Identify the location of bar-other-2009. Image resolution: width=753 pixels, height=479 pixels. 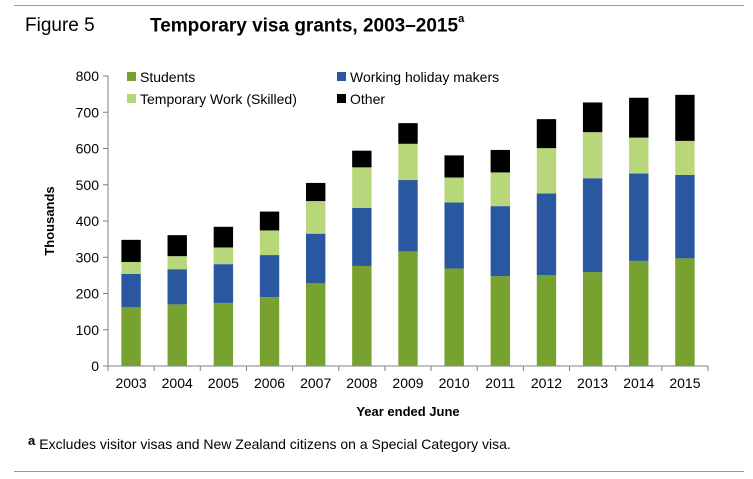
(408, 133).